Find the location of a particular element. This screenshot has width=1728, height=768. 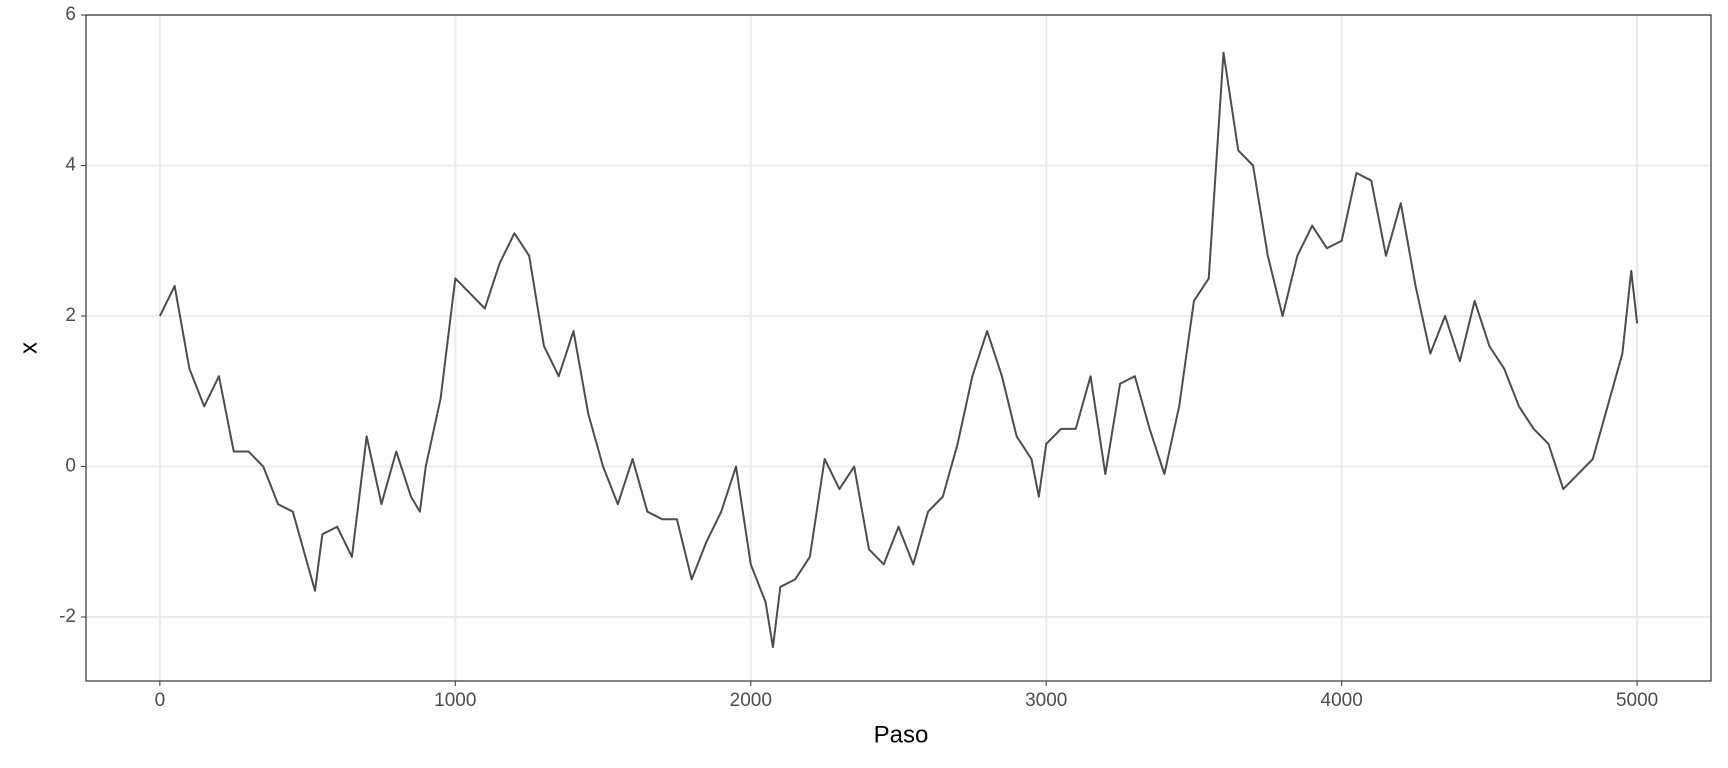

x-tick-label: 4000 is located at coordinates (1342, 700).